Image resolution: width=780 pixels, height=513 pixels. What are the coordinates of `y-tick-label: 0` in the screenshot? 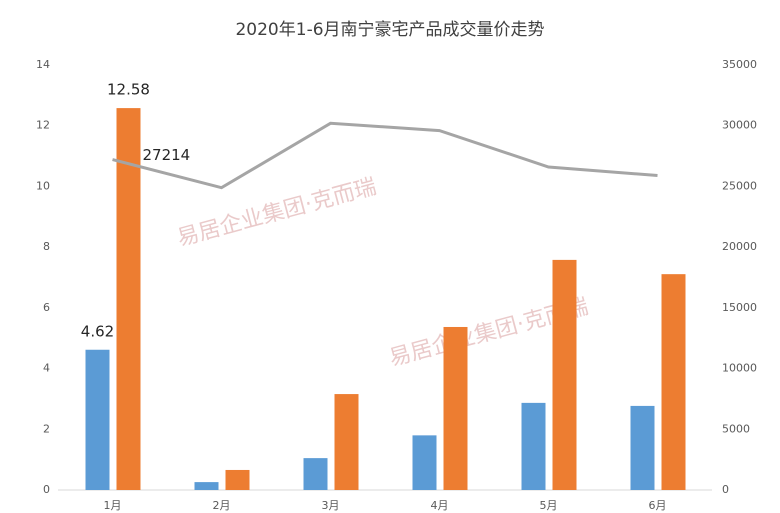 It's located at (46, 489).